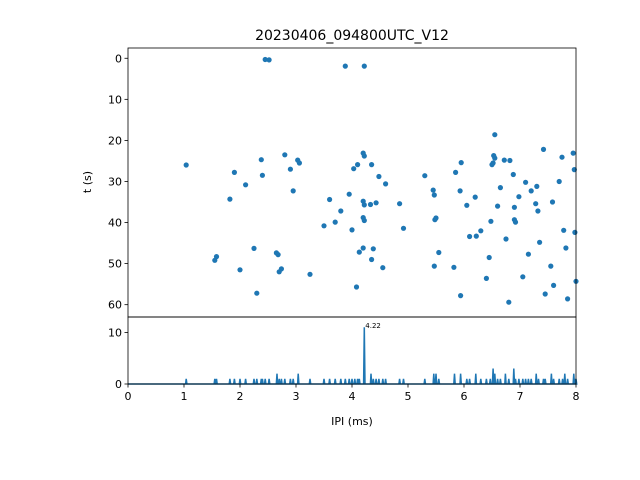  What do you see at coordinates (520, 396) in the screenshot?
I see `histogram-x-tick-label: 7` at bounding box center [520, 396].